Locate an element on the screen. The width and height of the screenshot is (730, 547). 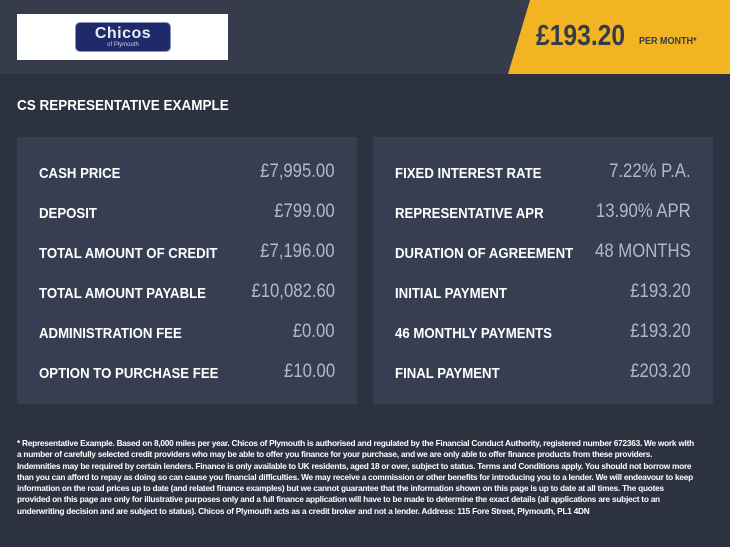
finance-row: FIXED INTEREST RATE 7.22% P.A. is located at coordinates (543, 173).